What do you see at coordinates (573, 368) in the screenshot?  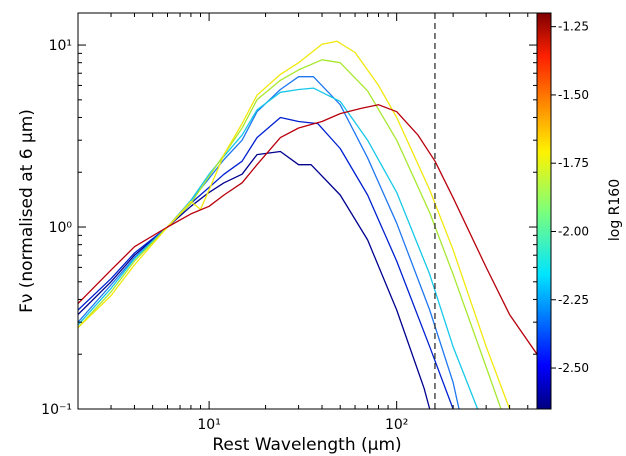 I see `colorbar-tick-label: -2.50` at bounding box center [573, 368].